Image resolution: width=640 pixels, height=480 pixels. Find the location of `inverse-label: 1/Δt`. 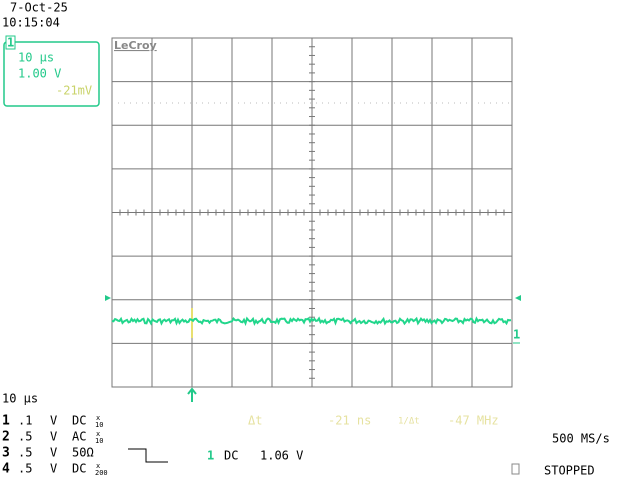

inverse-label: 1/Δt is located at coordinates (409, 422).